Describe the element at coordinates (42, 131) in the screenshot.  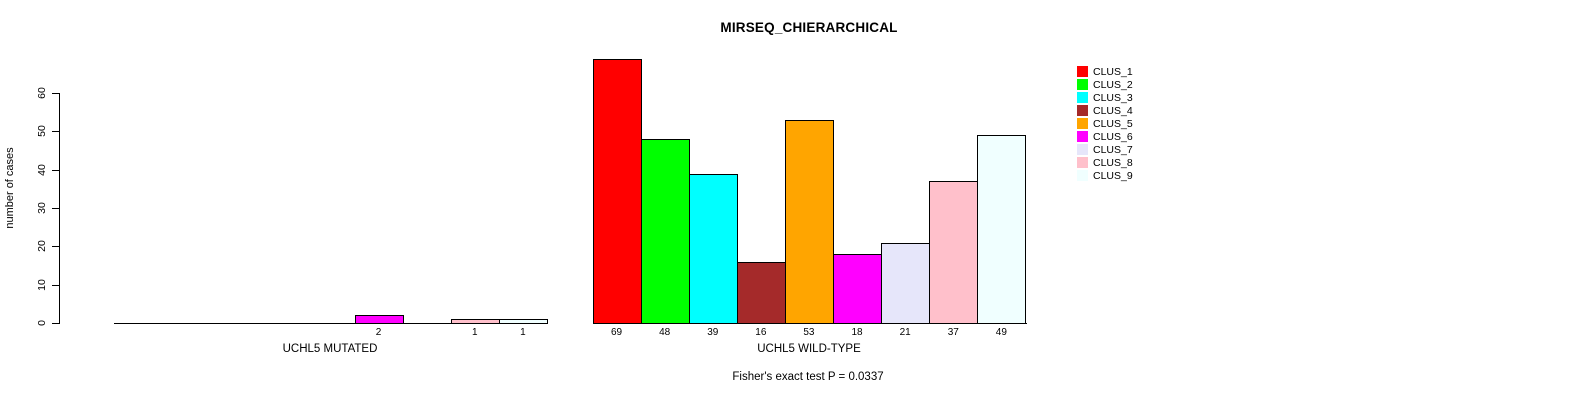
I see `y-tick-label: 50` at that location.